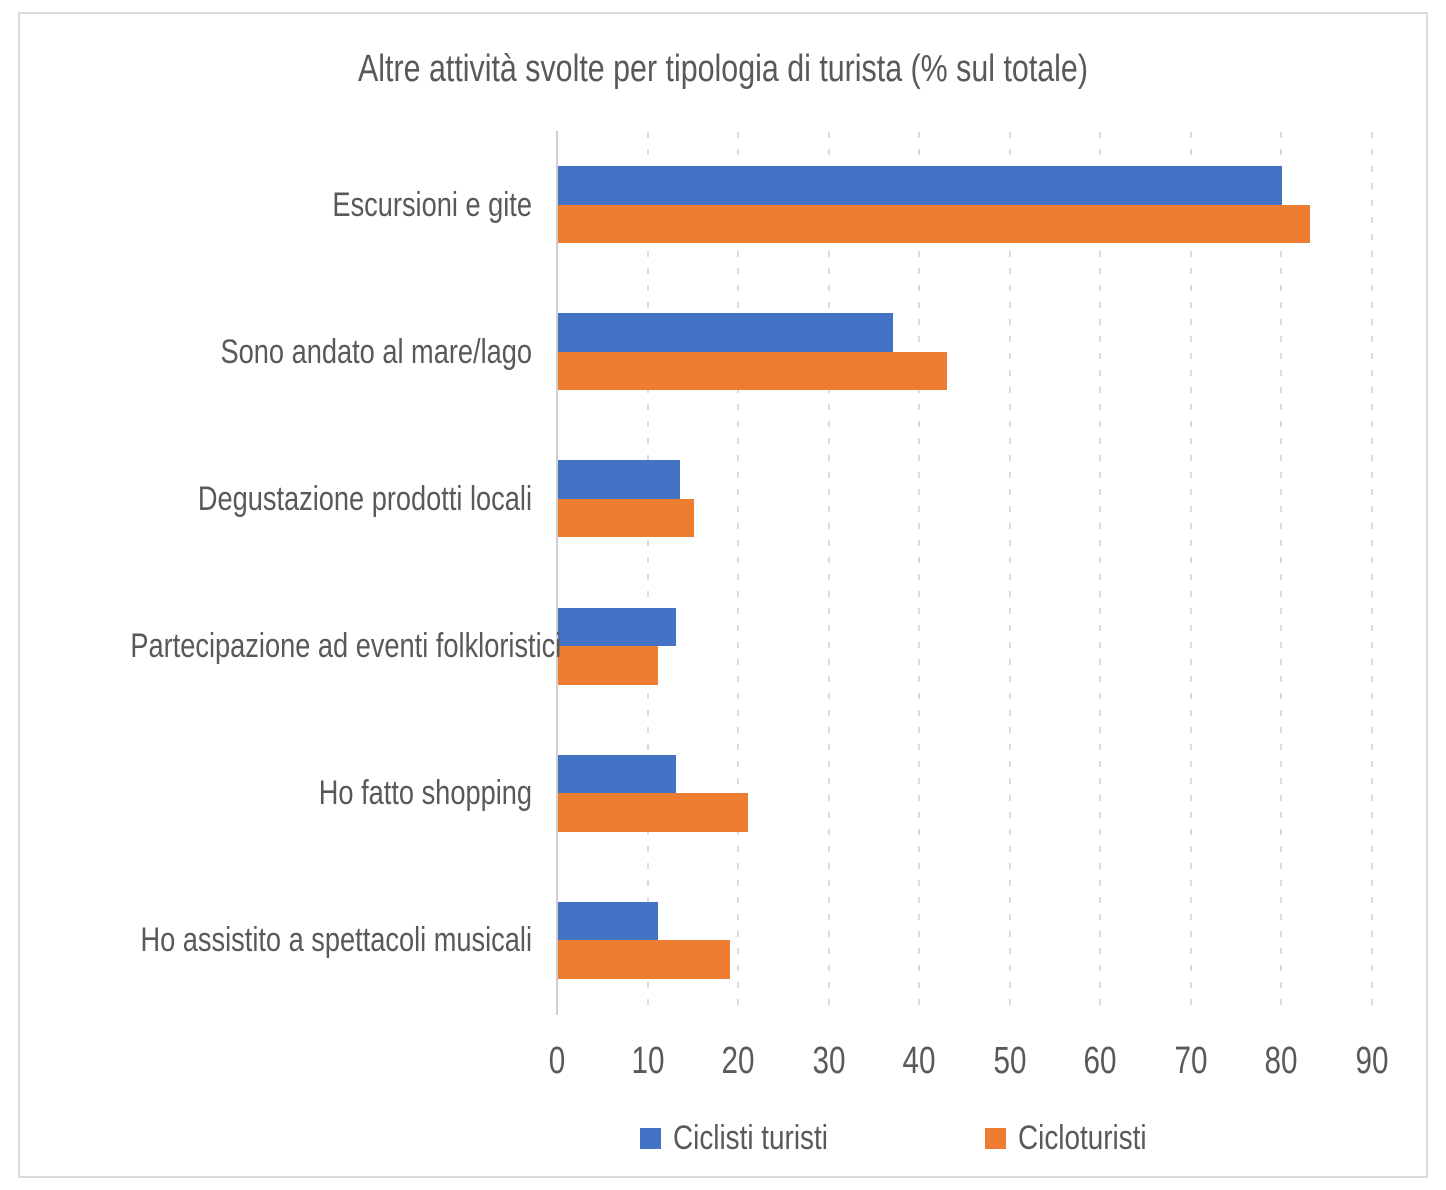 This screenshot has width=1446, height=1190. What do you see at coordinates (617, 627) in the screenshot?
I see `bar-ciclisti-turisti-partecipazione-ad-eventi-folkloristici` at bounding box center [617, 627].